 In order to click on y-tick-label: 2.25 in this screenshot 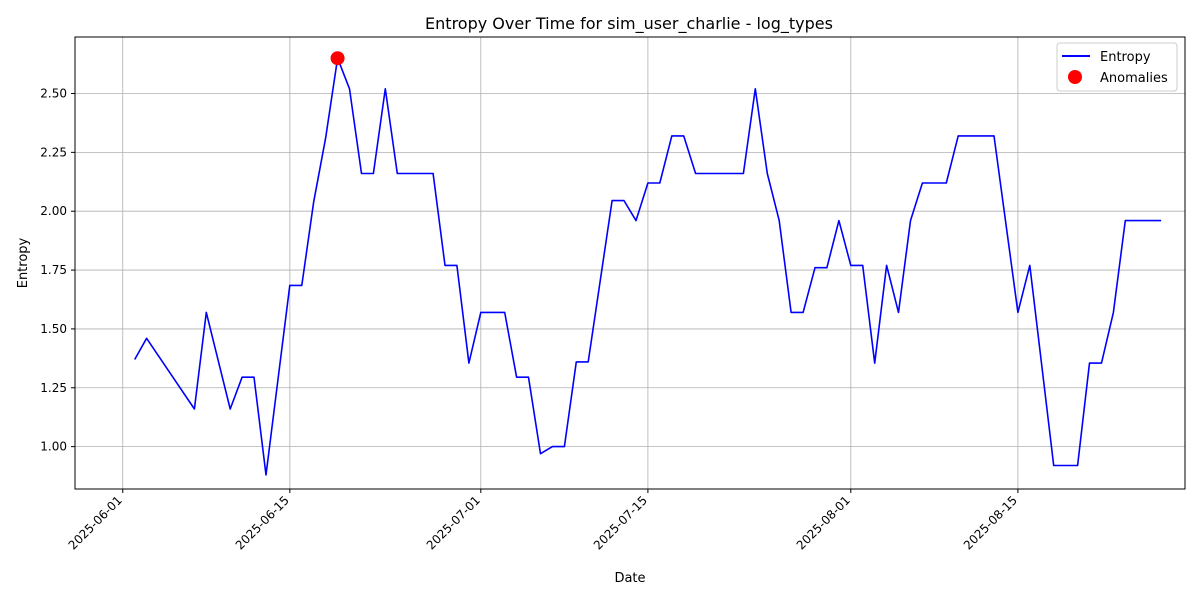, I will do `click(53, 152)`.